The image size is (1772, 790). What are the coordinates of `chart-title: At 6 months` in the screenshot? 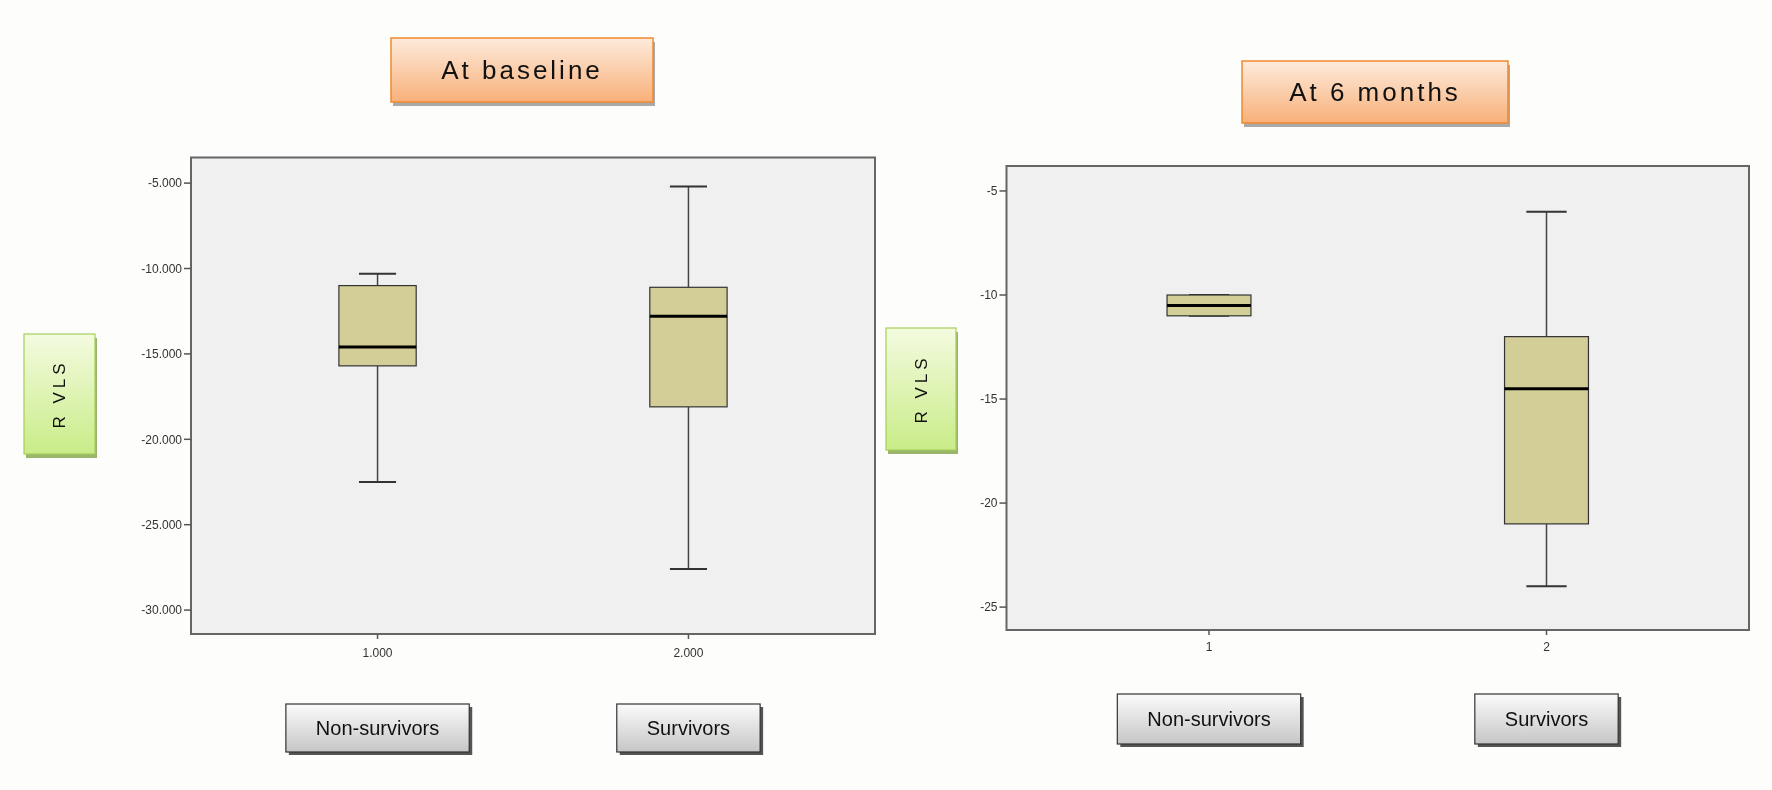 It's located at (1375, 92).